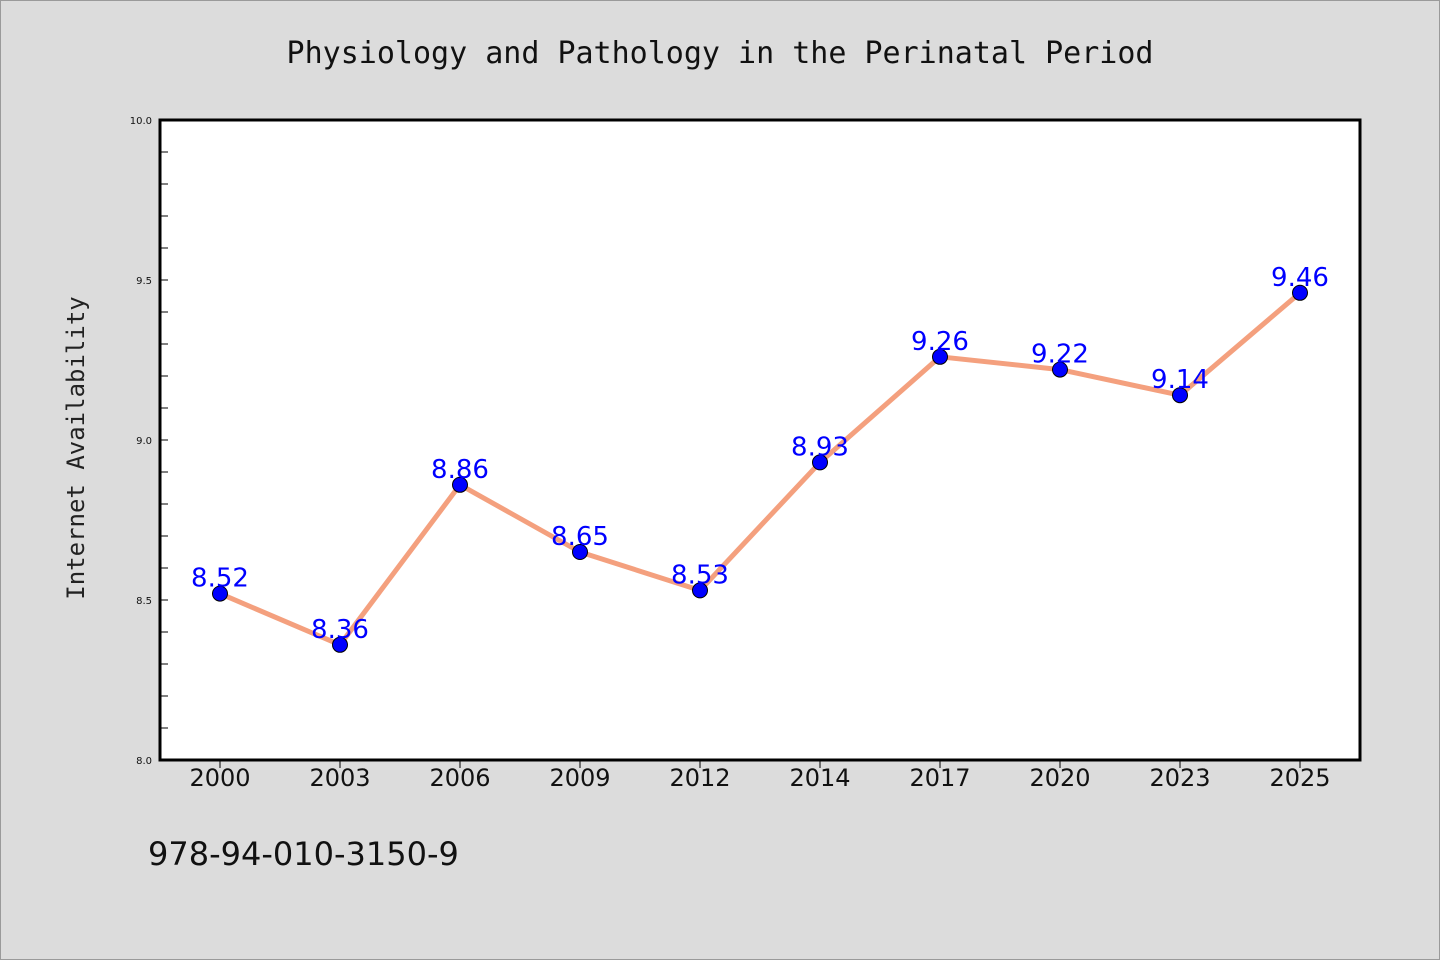 This screenshot has height=960, width=1440. What do you see at coordinates (579, 778) in the screenshot?
I see `x-tick-label: 2009` at bounding box center [579, 778].